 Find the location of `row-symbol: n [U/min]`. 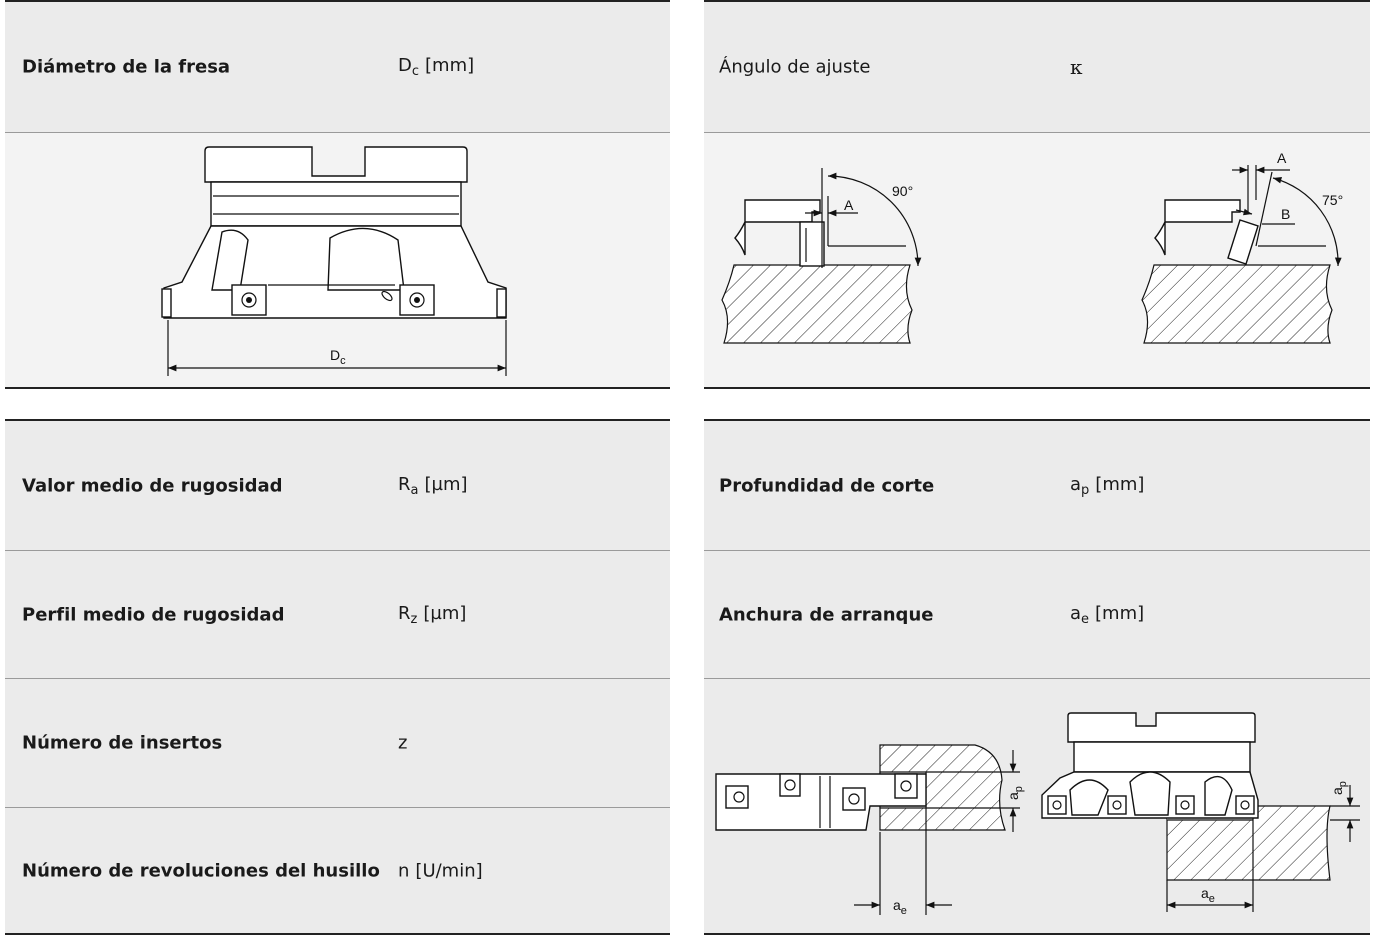

row-symbol: n [U/min] is located at coordinates (440, 870).